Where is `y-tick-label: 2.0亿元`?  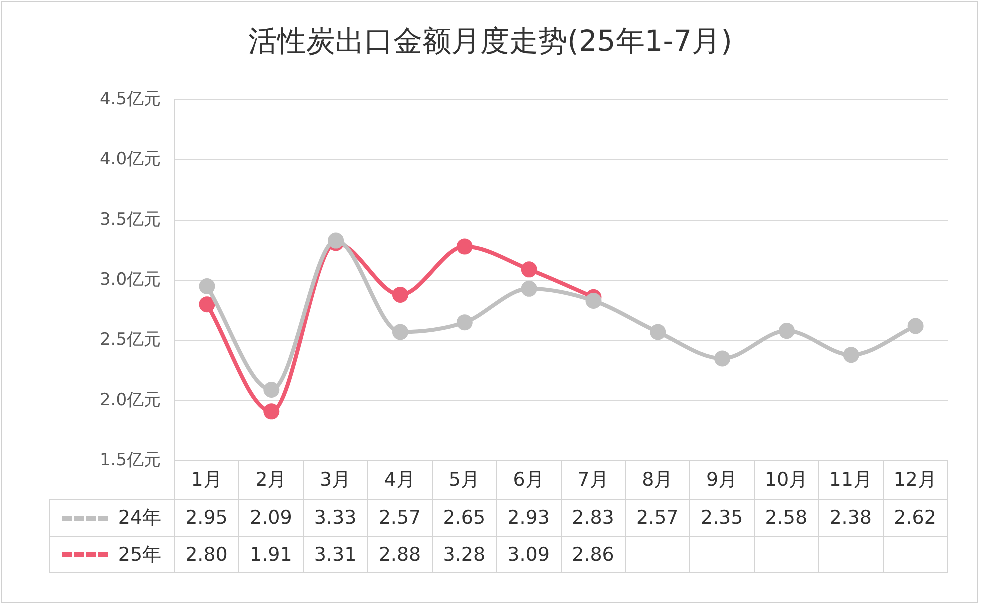 y-tick-label: 2.0亿元 is located at coordinates (131, 400).